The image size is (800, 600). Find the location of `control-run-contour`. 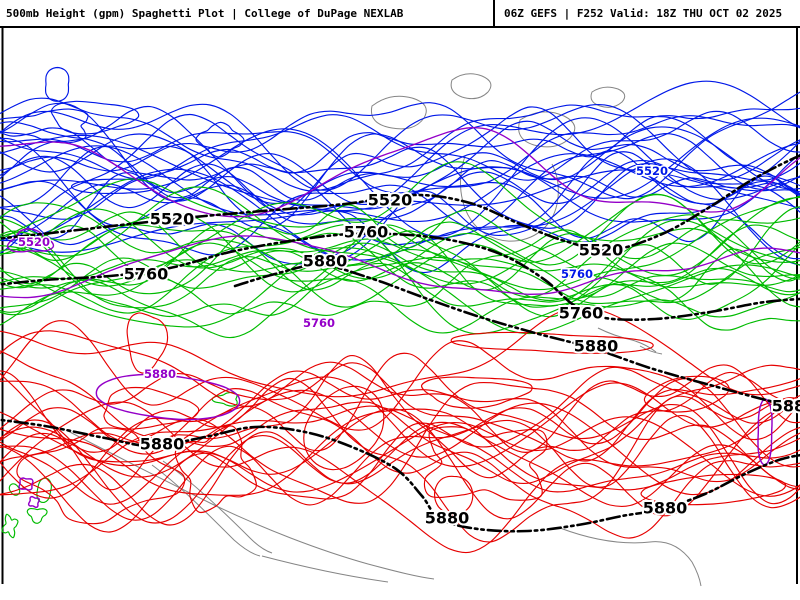

control-run-contour is located at coordinates (400, 267).